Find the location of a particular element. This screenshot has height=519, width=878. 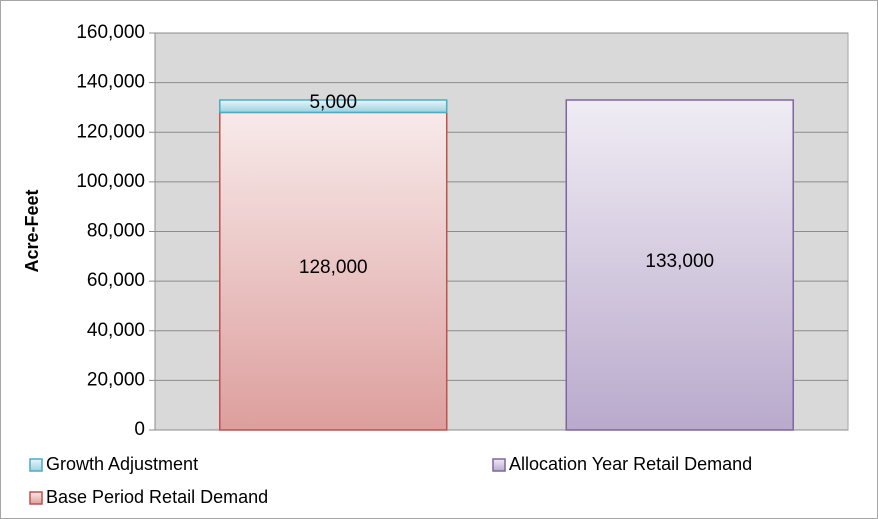

data-label: 133,000 is located at coordinates (679, 261).